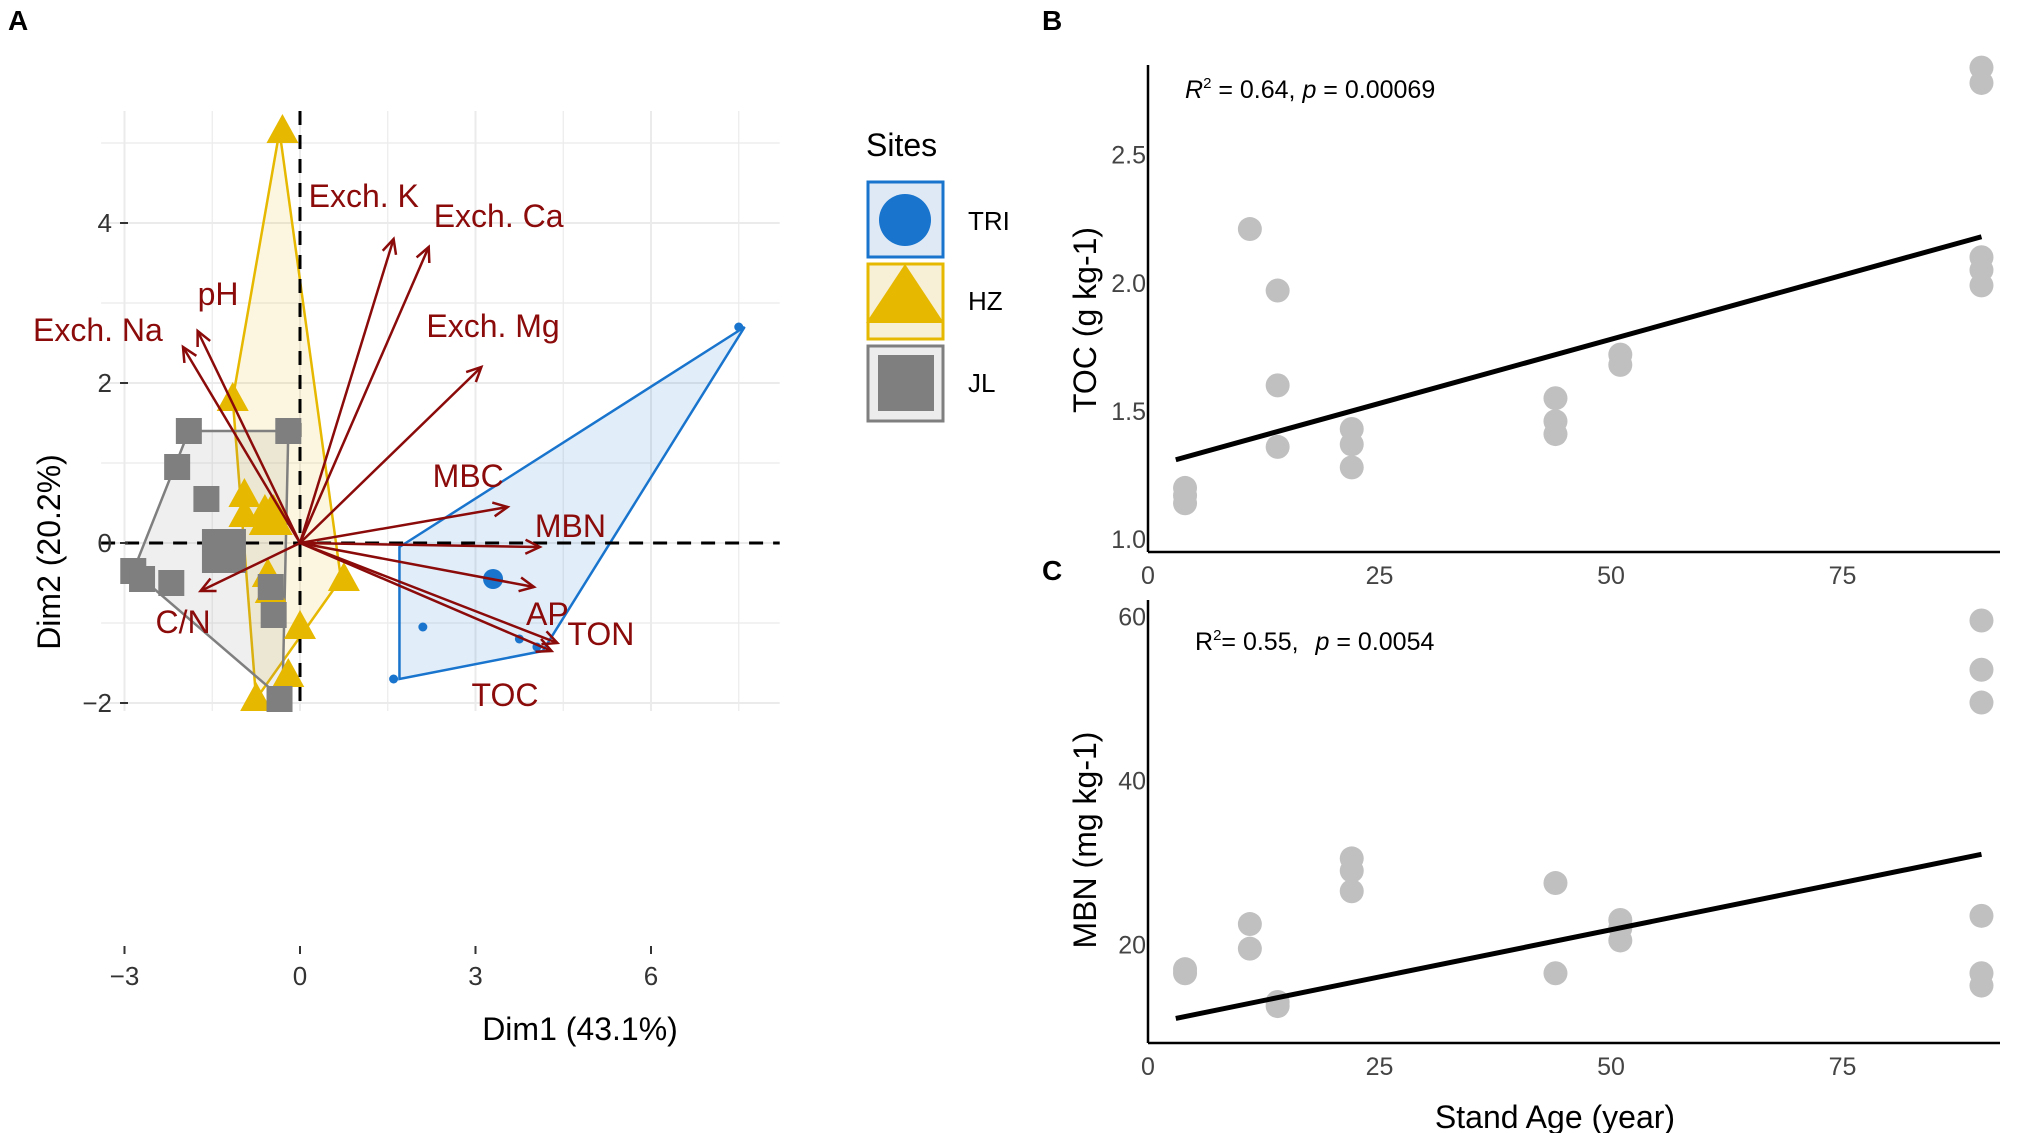 Image resolution: width=2033 pixels, height=1133 pixels. Describe the element at coordinates (1843, 1067) in the screenshot. I see `c-x-tick-label: 75` at that location.